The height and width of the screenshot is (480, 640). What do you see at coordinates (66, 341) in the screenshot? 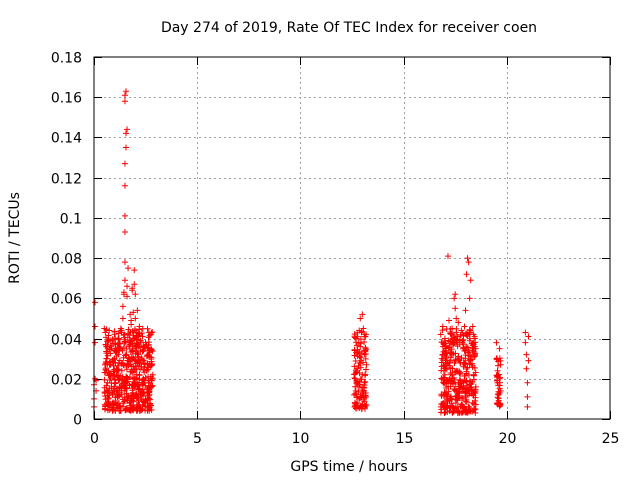
I see `y-tick-label: 0.04` at bounding box center [66, 341].